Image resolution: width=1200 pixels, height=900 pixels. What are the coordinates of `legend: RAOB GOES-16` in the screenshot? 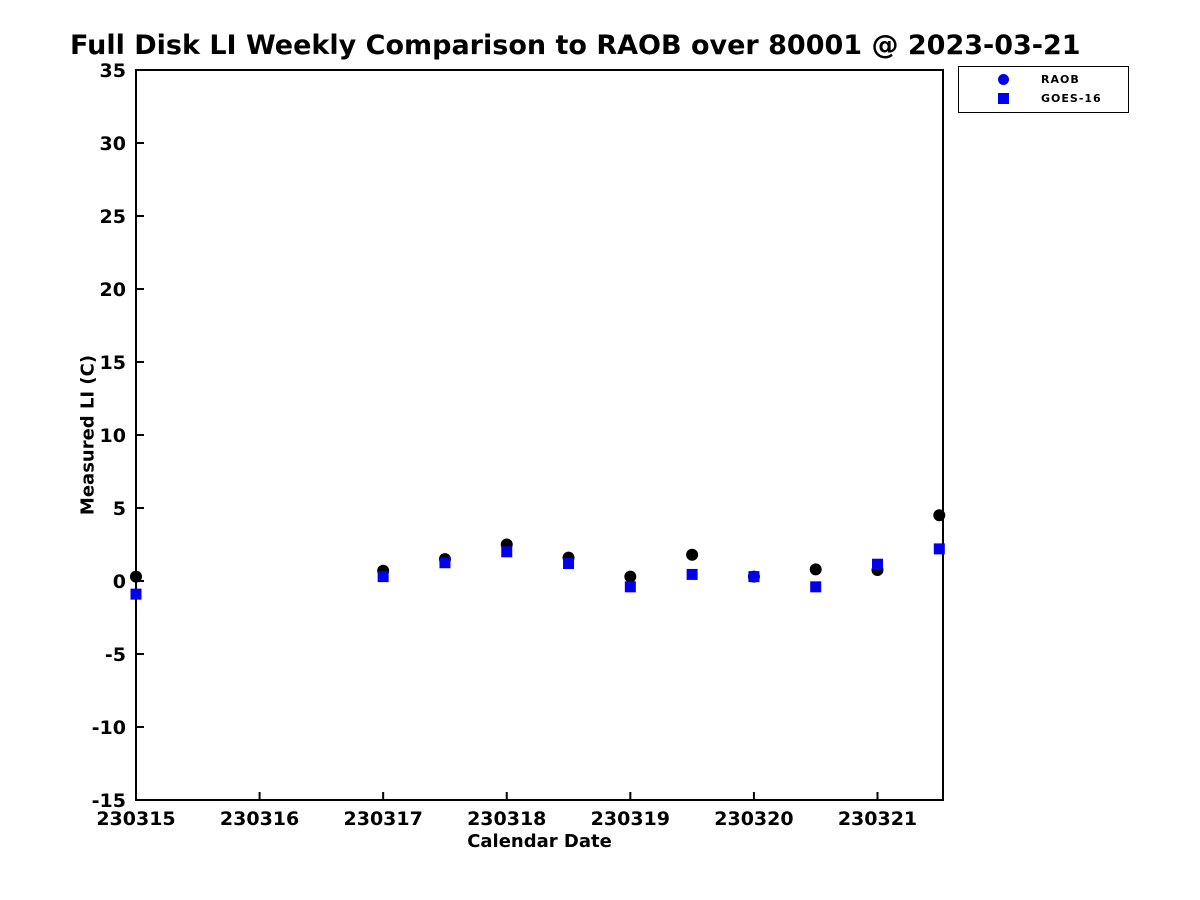 It's located at (1043, 89).